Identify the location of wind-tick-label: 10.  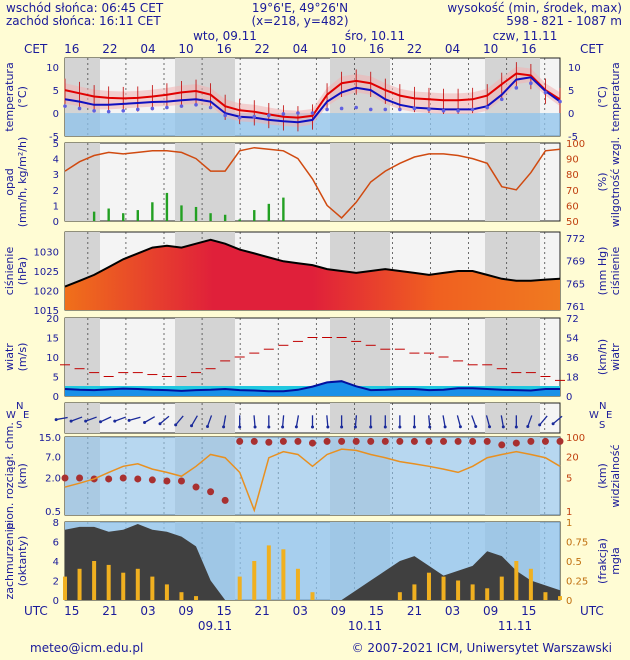
(52, 358).